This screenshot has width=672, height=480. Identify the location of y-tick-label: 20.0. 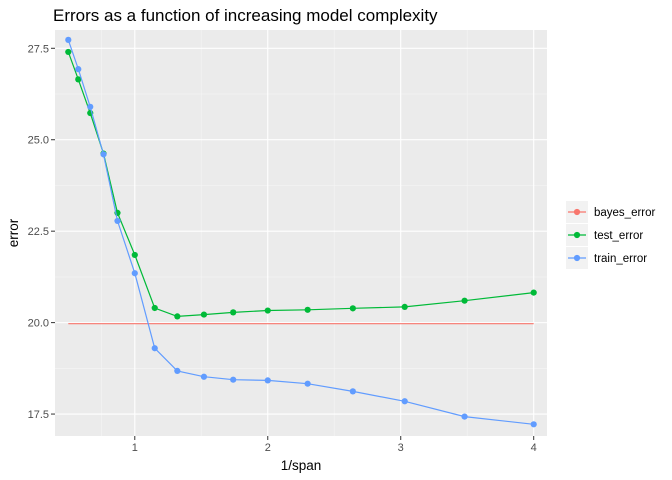
(38, 324).